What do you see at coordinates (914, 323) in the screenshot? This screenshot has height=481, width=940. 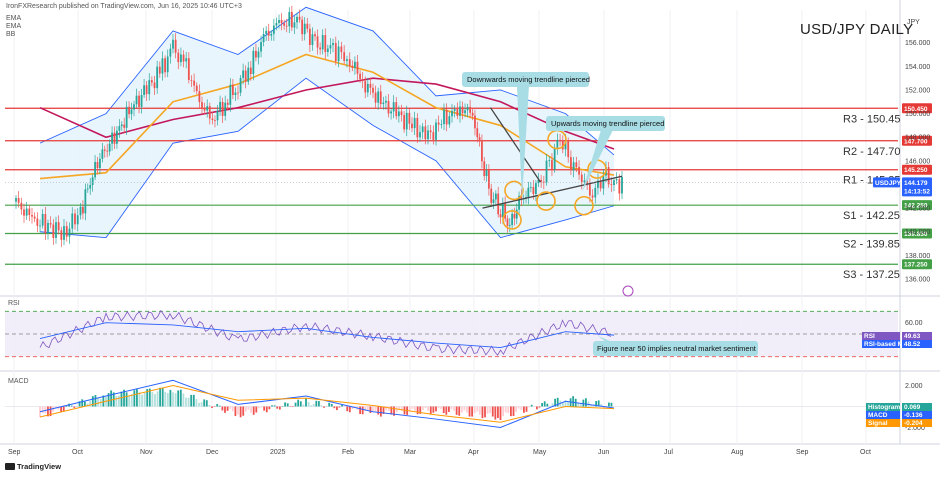 I see `rsi-tick-label: 60.00` at bounding box center [914, 323].